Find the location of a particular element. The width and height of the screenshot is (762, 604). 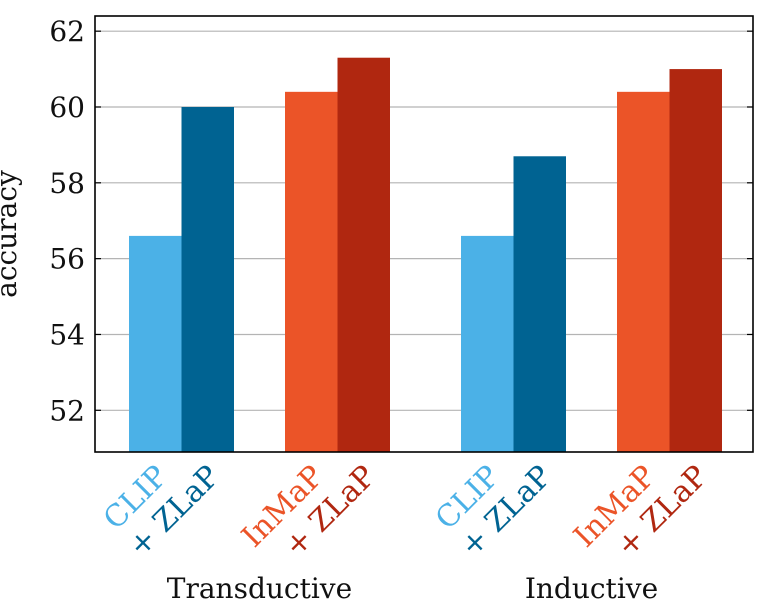

y-tick-label: 54 is located at coordinates (67, 334).